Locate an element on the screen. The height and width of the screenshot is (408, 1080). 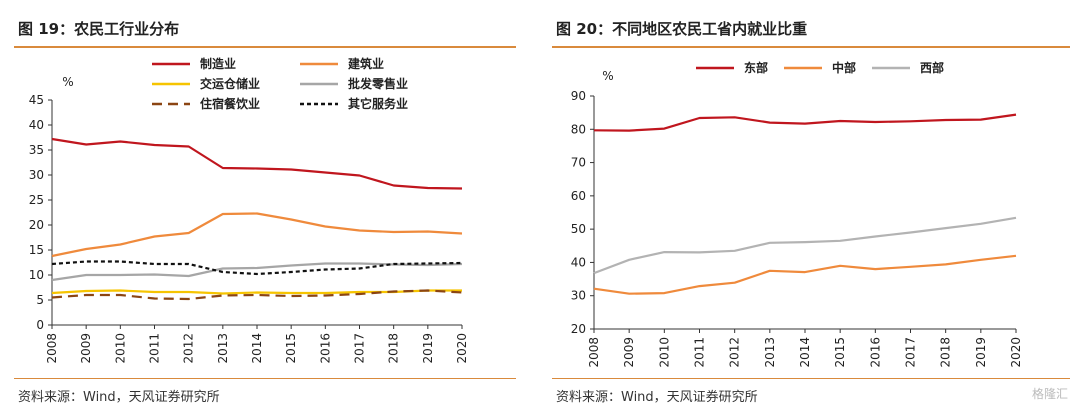
legend-label-3: 西部 is located at coordinates (932, 67).